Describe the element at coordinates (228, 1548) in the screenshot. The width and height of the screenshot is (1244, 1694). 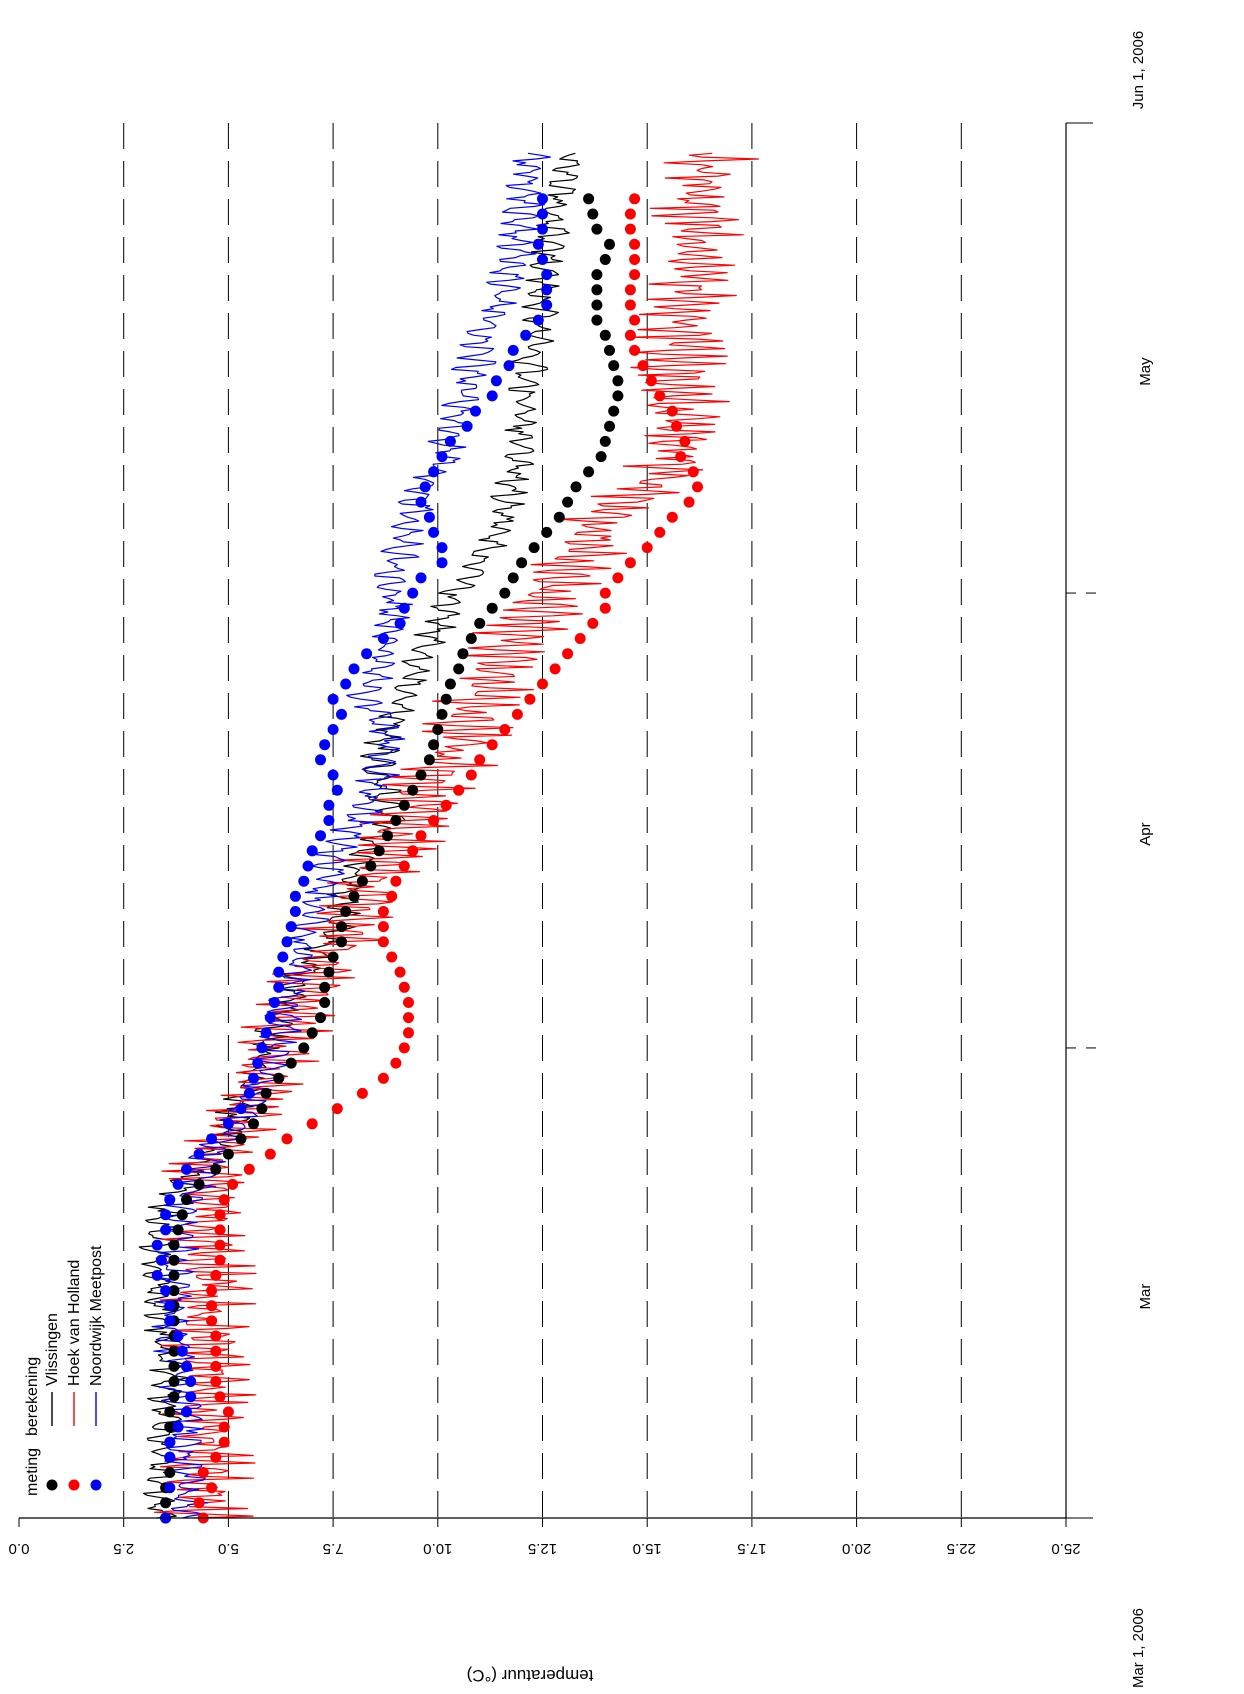
I see `temperature-tick-label: 5.0` at that location.